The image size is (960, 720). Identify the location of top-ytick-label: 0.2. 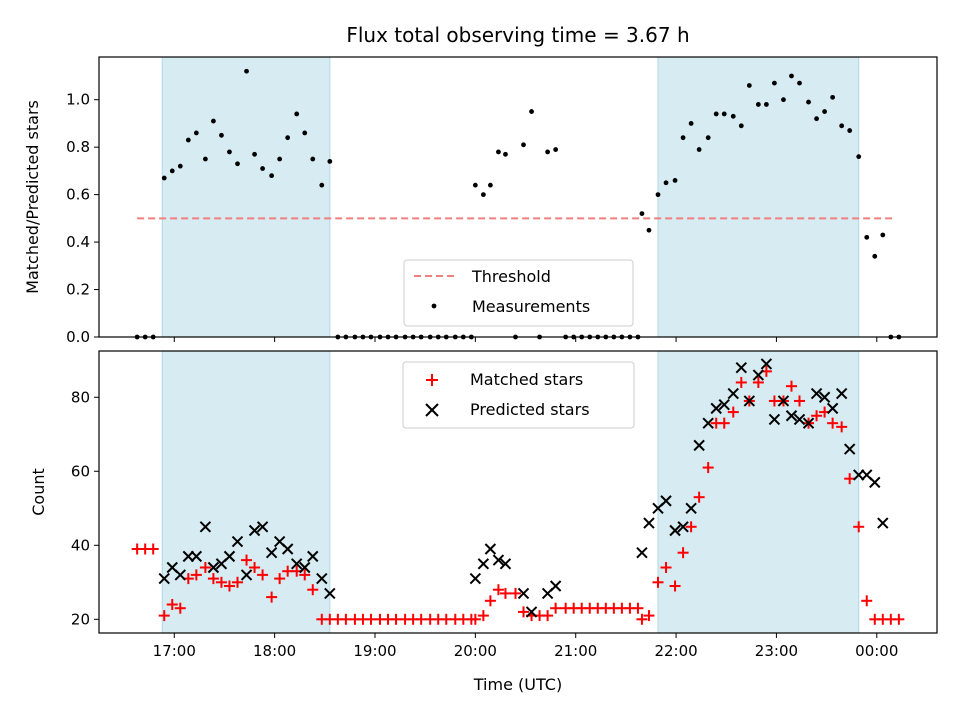
(78, 290).